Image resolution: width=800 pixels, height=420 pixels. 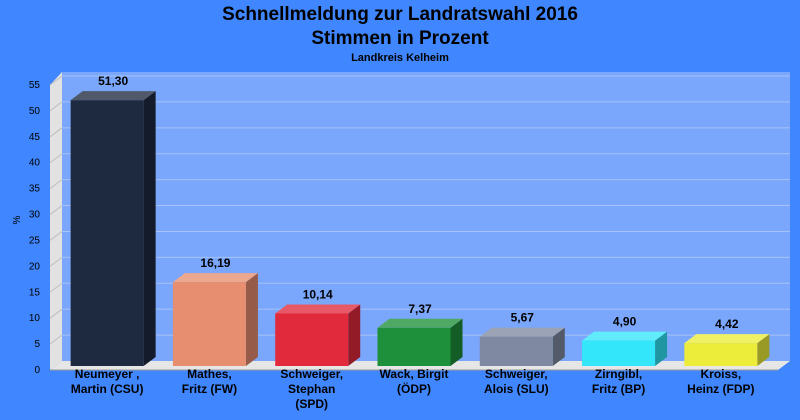 I want to click on x-tick-label: (SPD), so click(x=311, y=404).